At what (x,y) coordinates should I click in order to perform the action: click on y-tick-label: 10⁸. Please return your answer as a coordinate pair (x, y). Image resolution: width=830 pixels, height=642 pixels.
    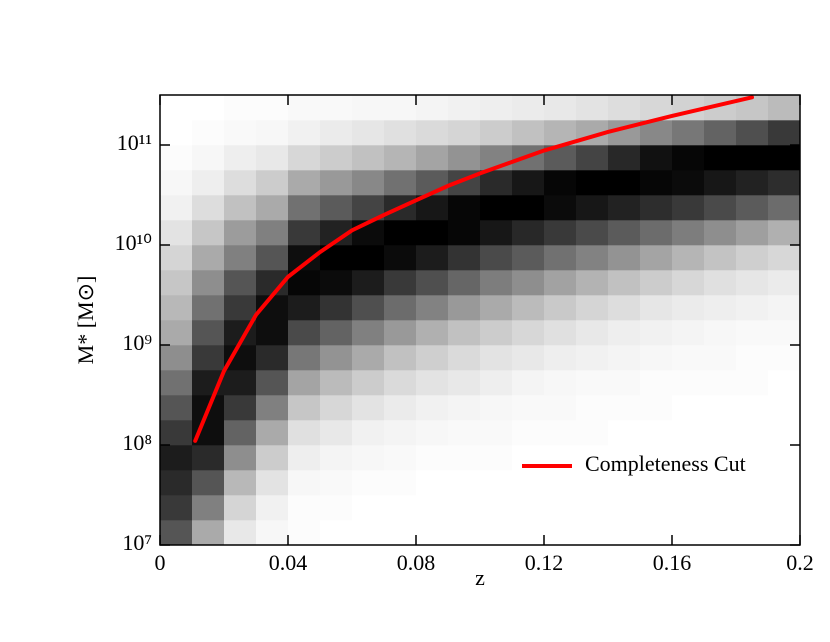
    Looking at the image, I should click on (137, 442).